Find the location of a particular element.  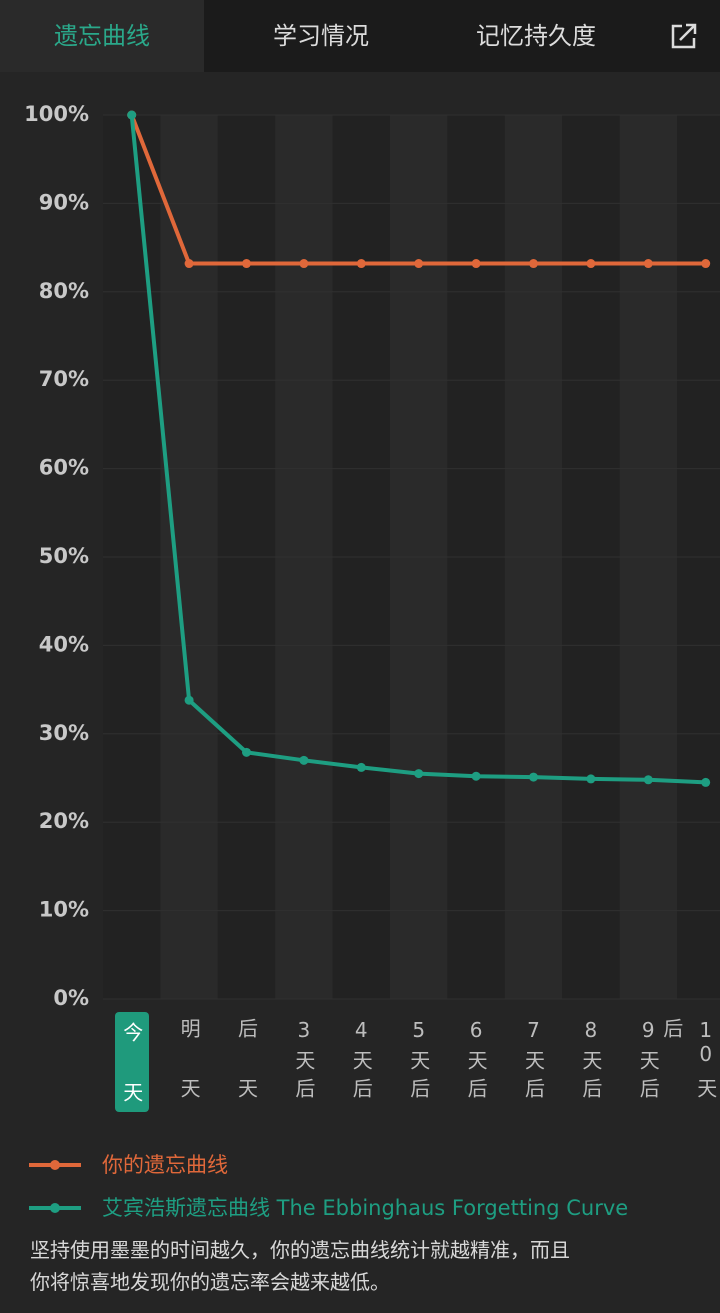

y-tick-label: 30% is located at coordinates (64, 733).